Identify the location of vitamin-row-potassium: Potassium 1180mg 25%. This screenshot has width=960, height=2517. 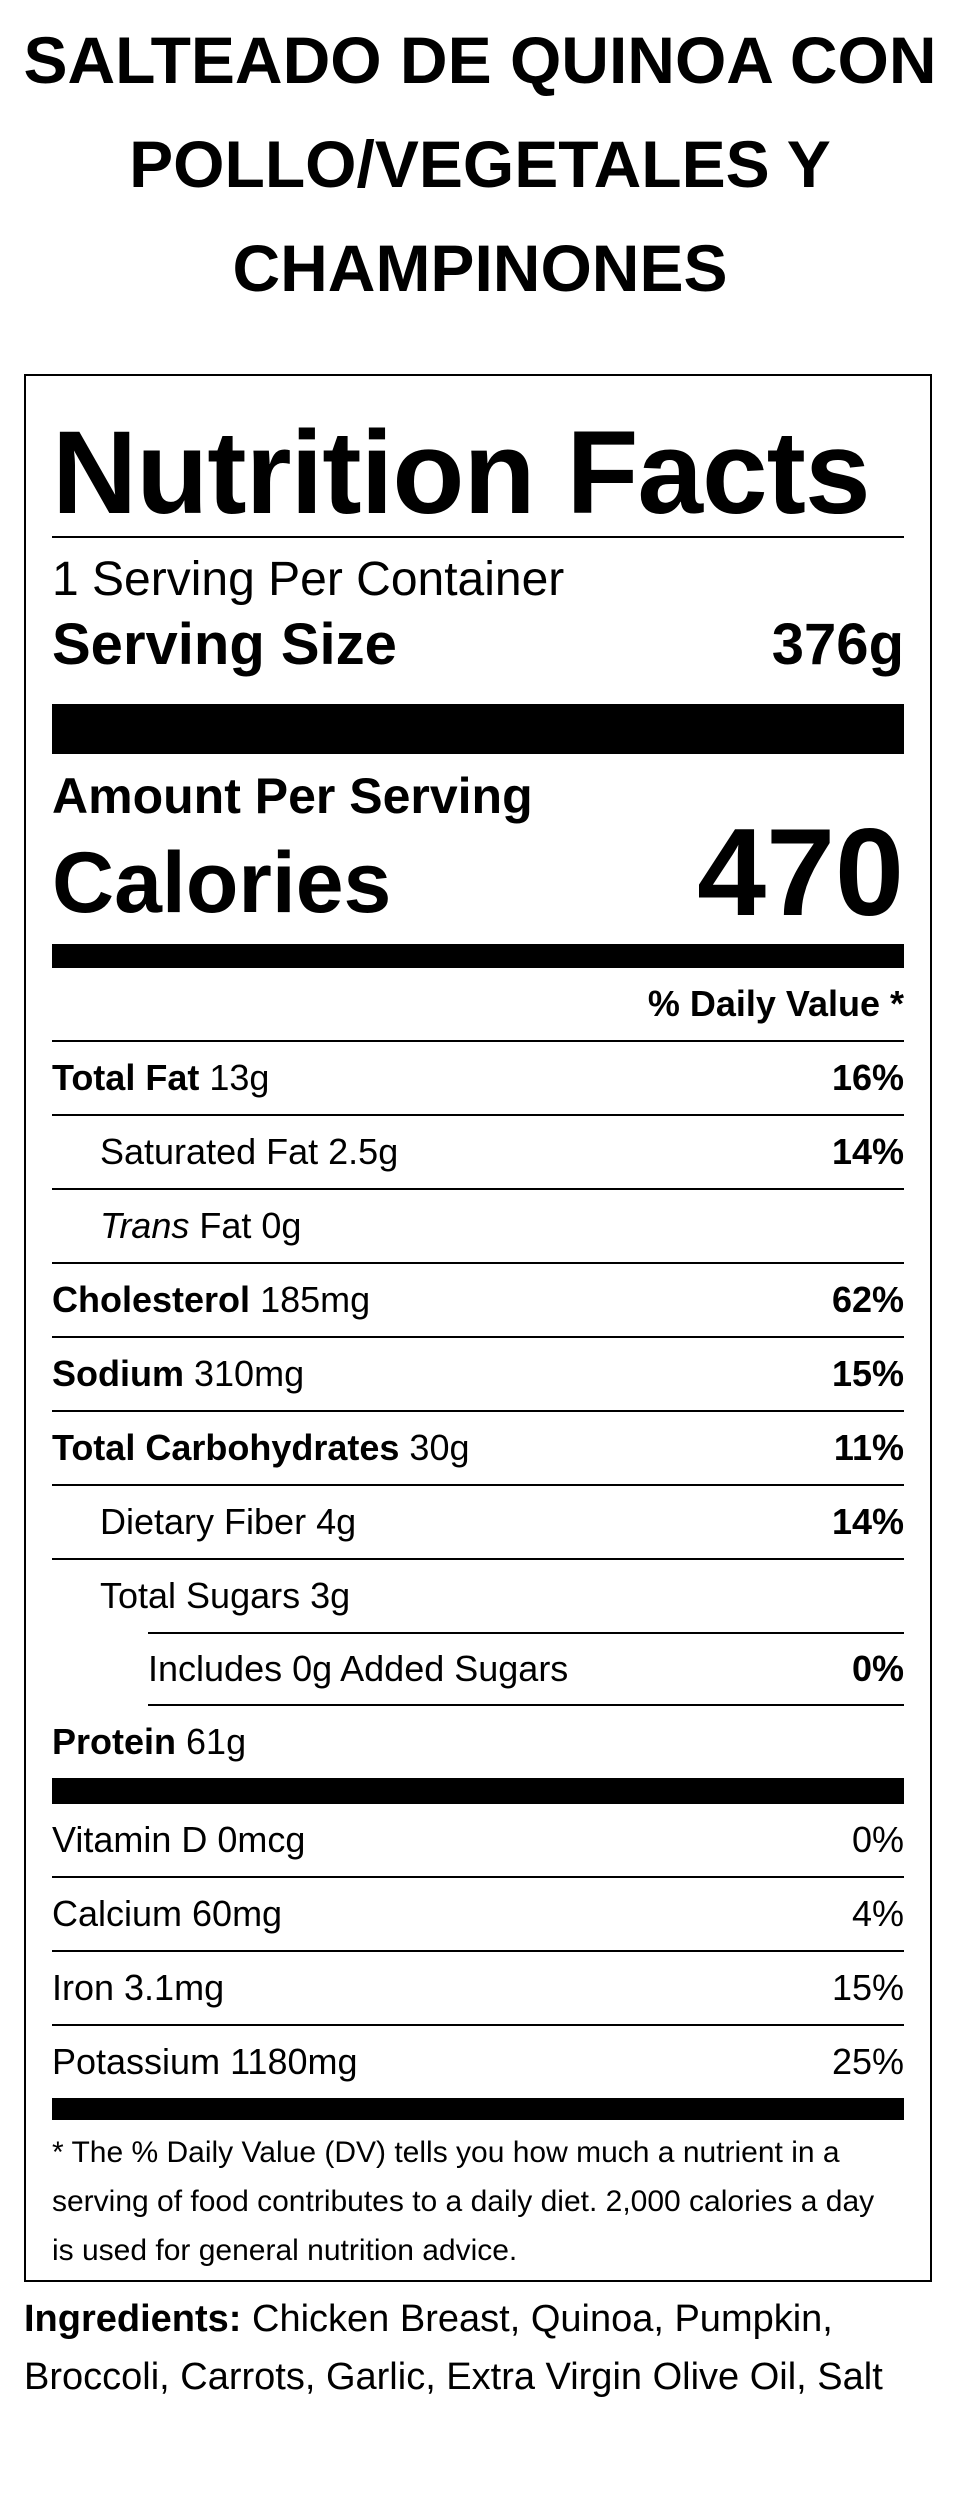
(478, 2062).